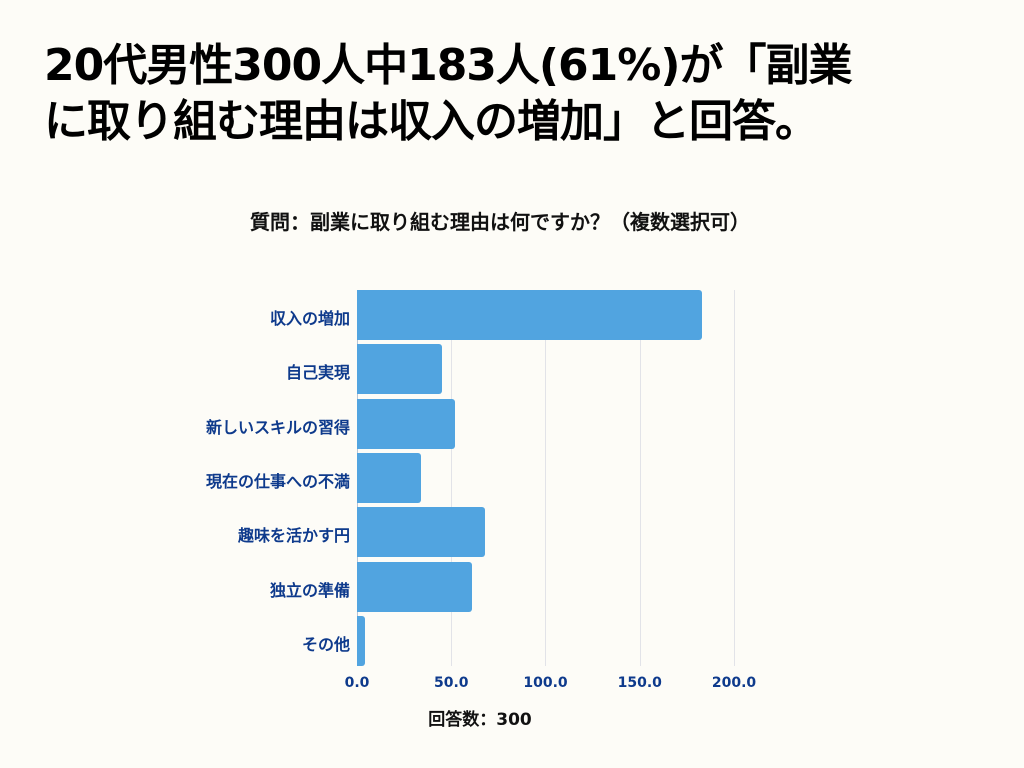  I want to click on chart-title: 質問：副業に取り組む理由は何ですか？（複数選択可）, so click(500, 222).